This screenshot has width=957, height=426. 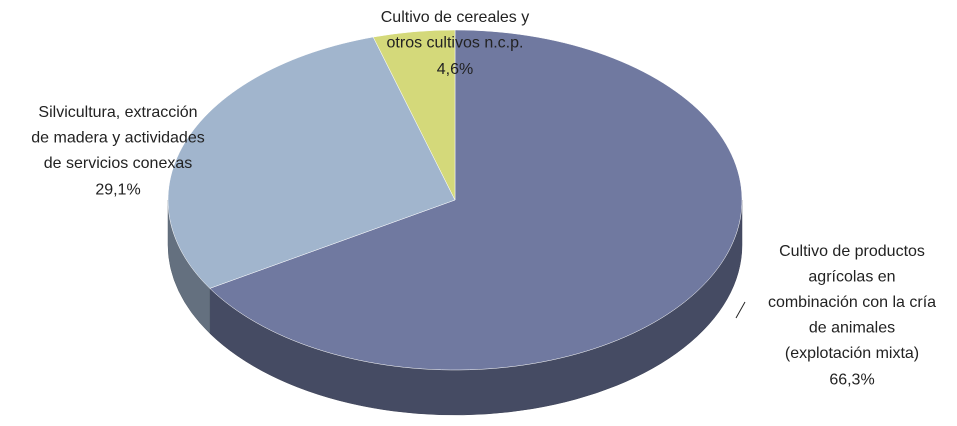 What do you see at coordinates (117, 190) in the screenshot?
I see `value-label: 29,1%` at bounding box center [117, 190].